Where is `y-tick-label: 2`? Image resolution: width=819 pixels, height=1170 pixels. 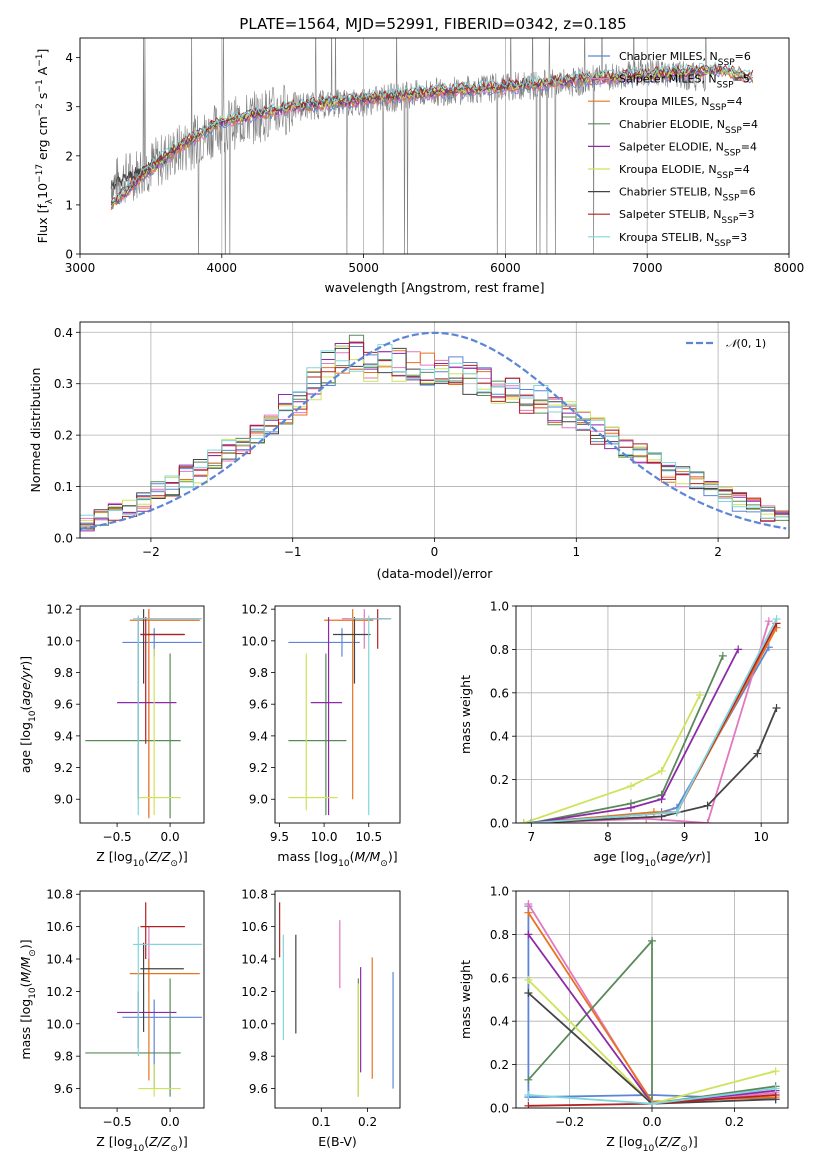 y-tick-label: 2 is located at coordinates (69, 156).